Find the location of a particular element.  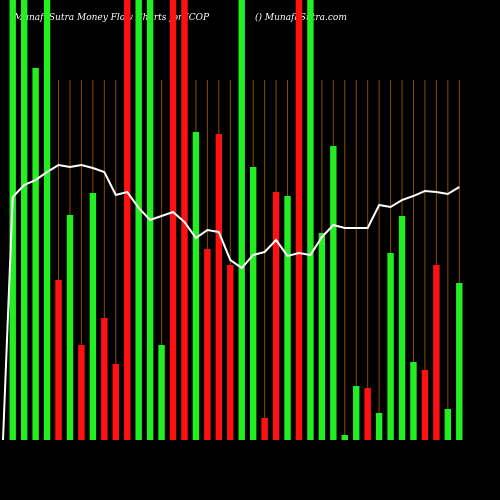

chart-title: MunafaSutra Money Flow Charts for ICOP is located at coordinates (111, 18).